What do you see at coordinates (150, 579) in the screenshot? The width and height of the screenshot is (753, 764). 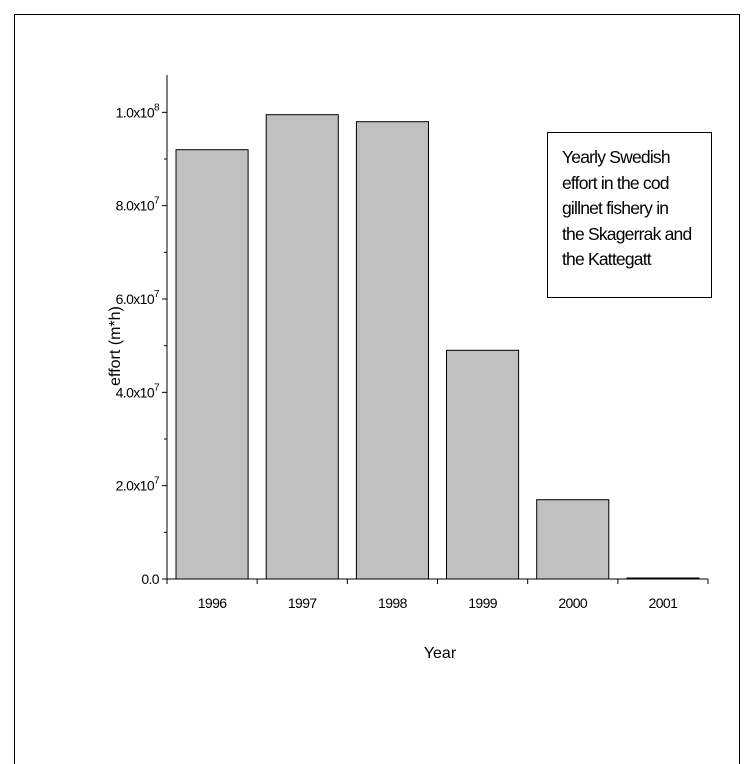 I see `y-tick-label: 0.0` at bounding box center [150, 579].